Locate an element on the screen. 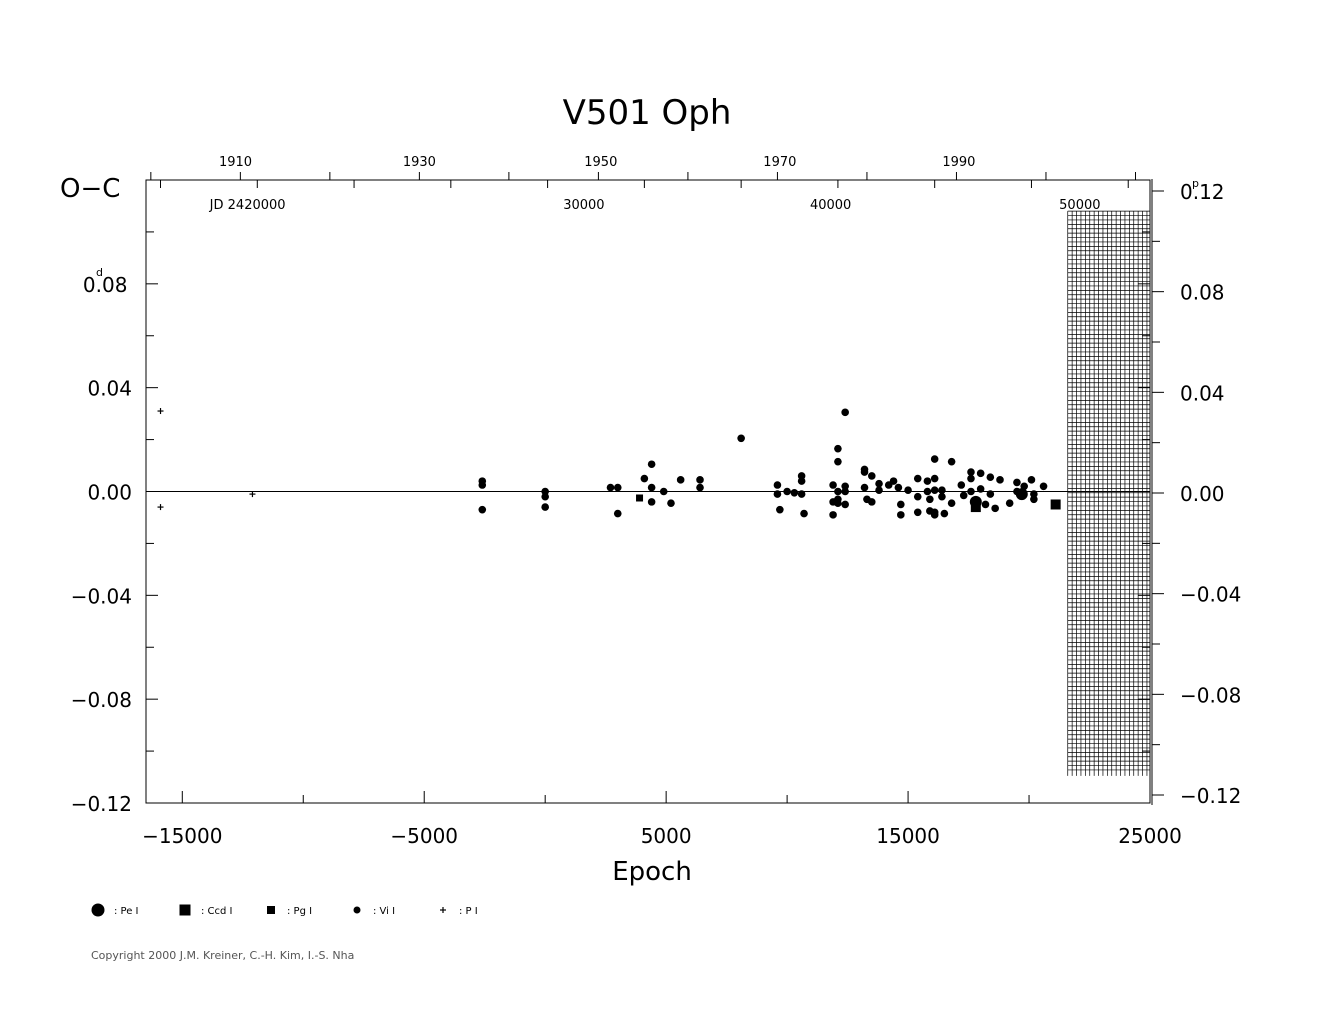 This screenshot has width=1325, height=1020. legend-marker-vi is located at coordinates (357, 910).